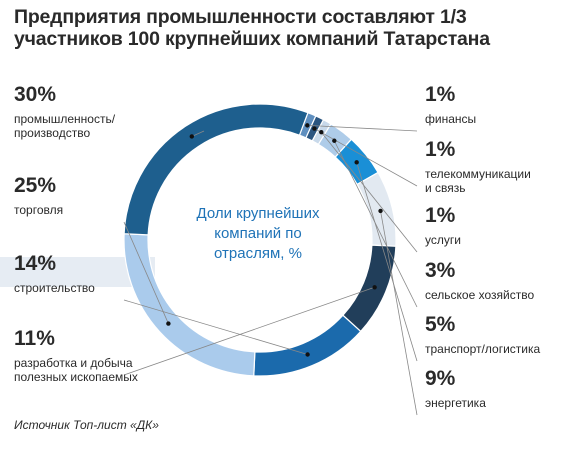 The width and height of the screenshot is (575, 453). Describe the element at coordinates (479, 295) in the screenshot. I see `slice-label-3-0: сельское хозяйство` at that location.